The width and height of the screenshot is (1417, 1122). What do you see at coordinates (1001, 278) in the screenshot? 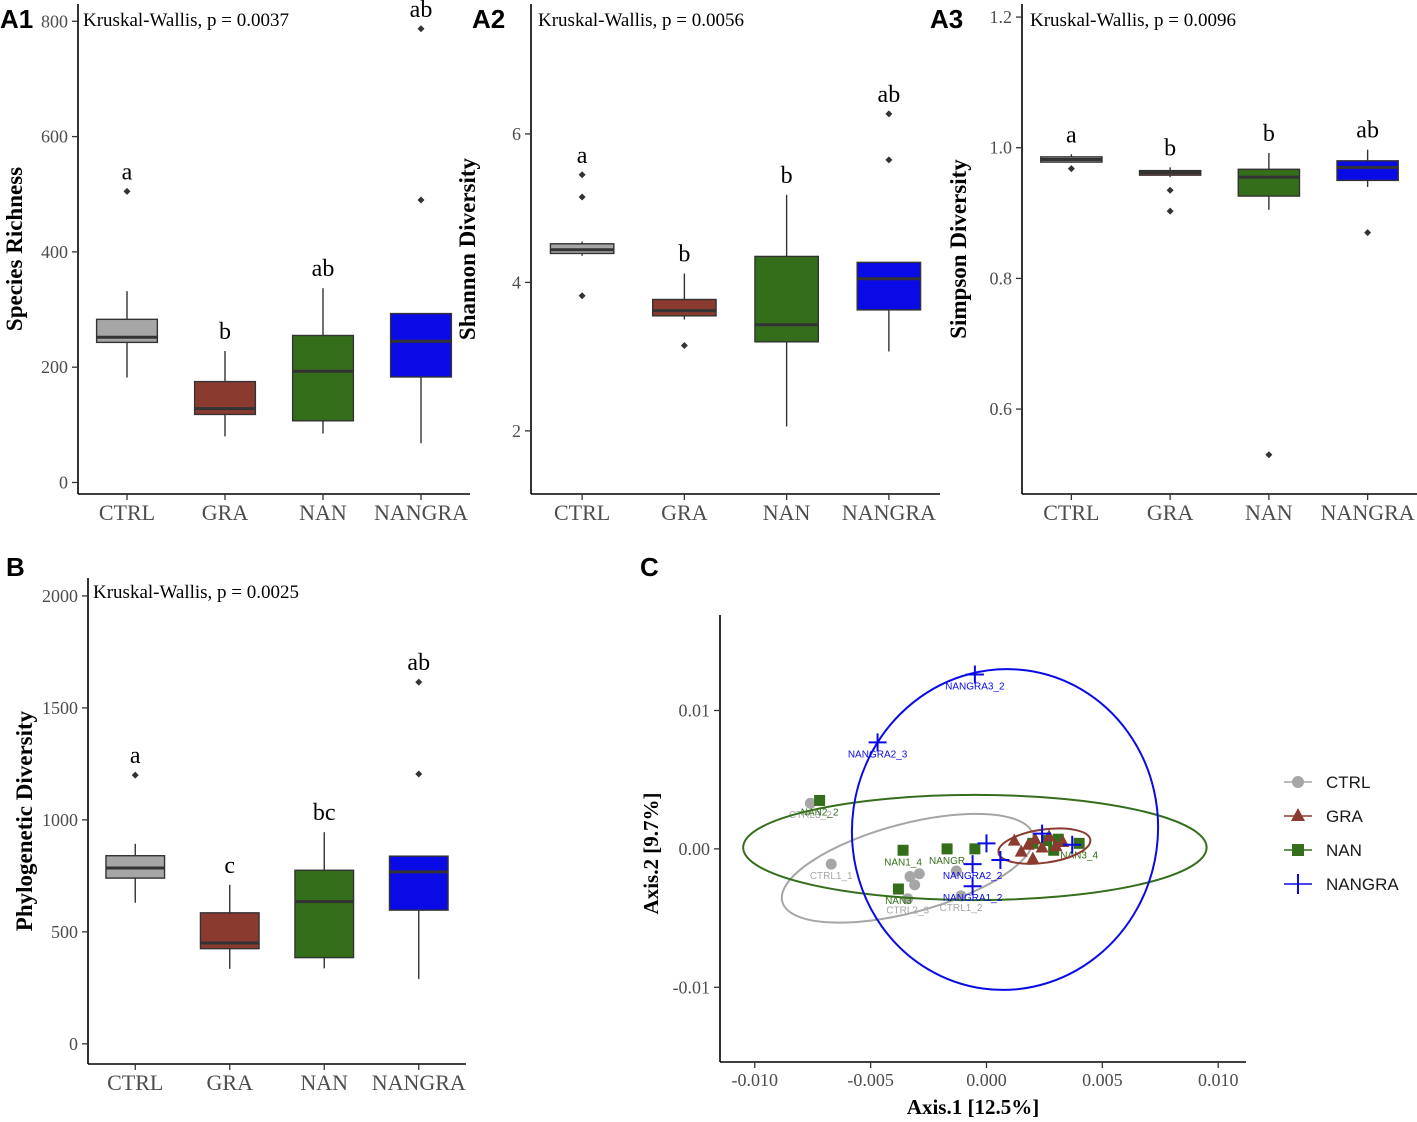
I see `y-tick-label: 0.8` at bounding box center [1001, 278].